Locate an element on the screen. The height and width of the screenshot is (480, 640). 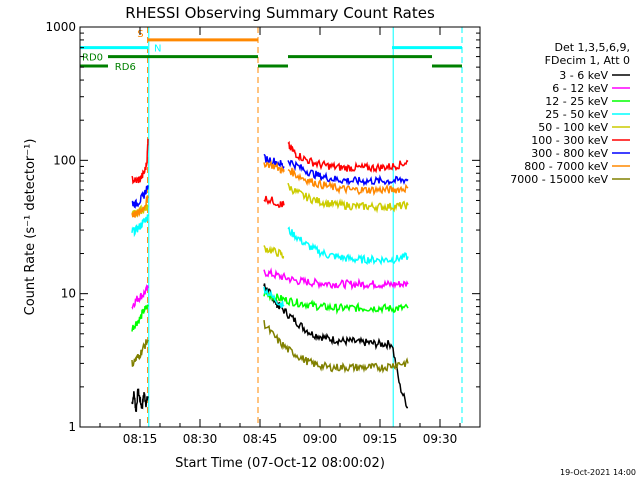
legend-header-1: FDecim 1, Att 0 is located at coordinates (587, 60).